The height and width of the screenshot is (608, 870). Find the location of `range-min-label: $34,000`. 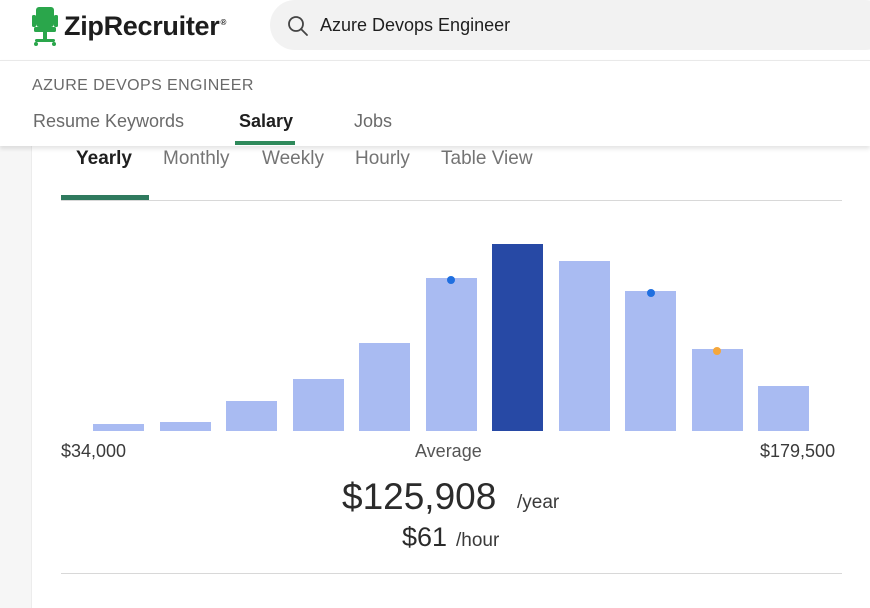

range-min-label: $34,000 is located at coordinates (94, 451).